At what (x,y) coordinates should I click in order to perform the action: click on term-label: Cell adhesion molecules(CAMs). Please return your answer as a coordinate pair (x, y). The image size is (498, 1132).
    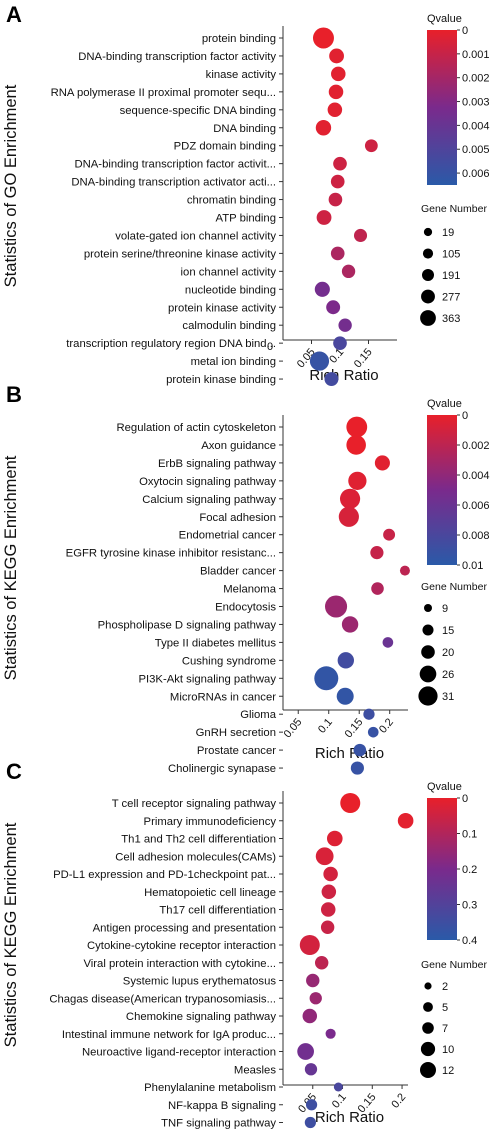
    Looking at the image, I should click on (195, 857).